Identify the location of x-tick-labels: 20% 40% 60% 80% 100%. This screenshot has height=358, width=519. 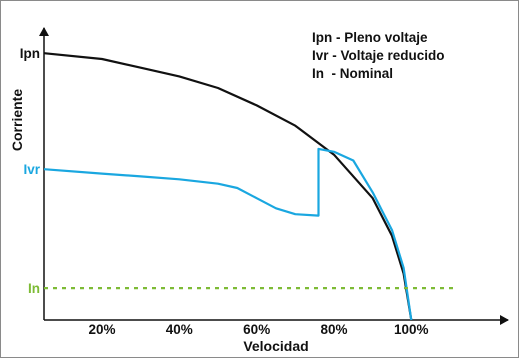
(258, 329).